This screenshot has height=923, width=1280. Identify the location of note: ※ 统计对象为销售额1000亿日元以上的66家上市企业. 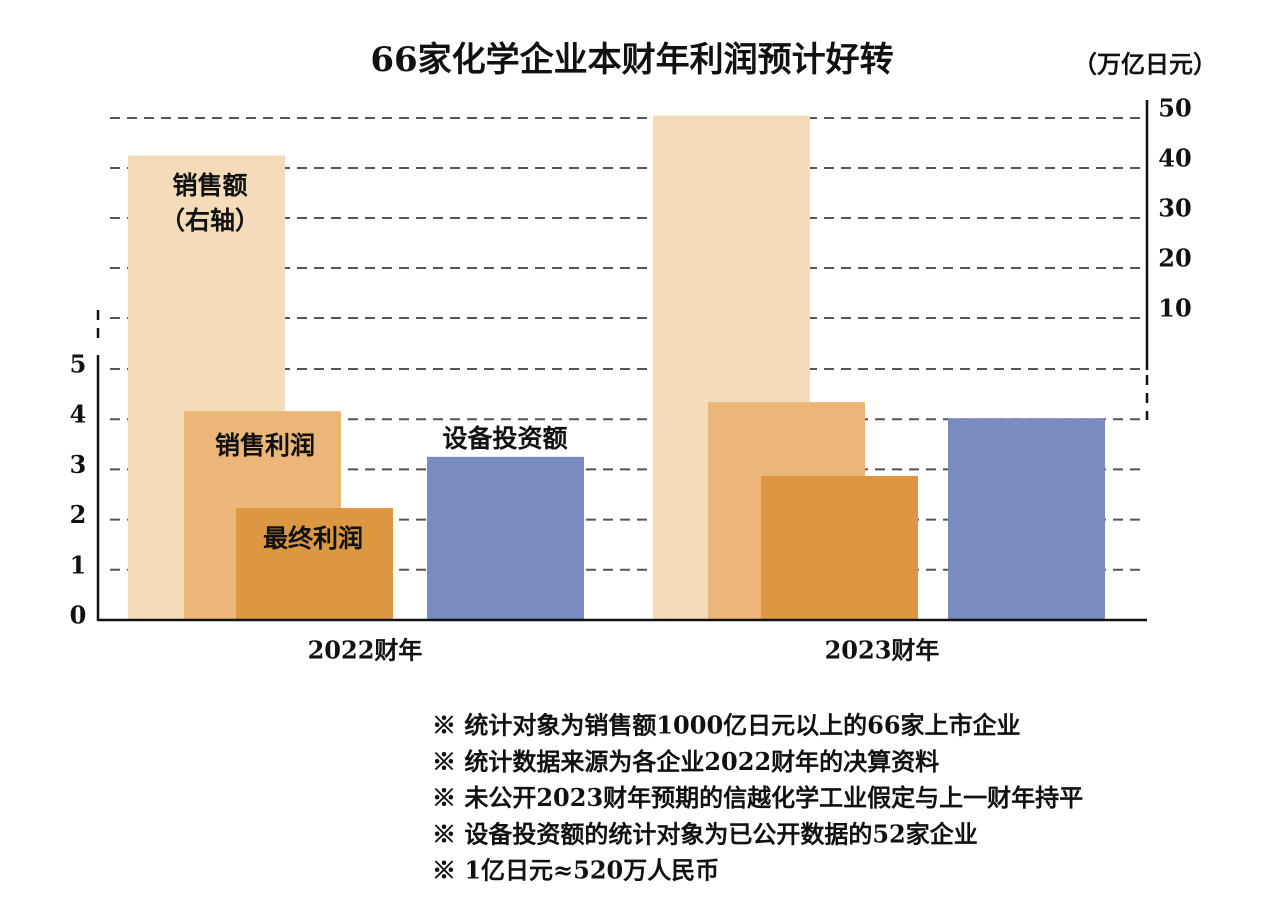
(726, 725).